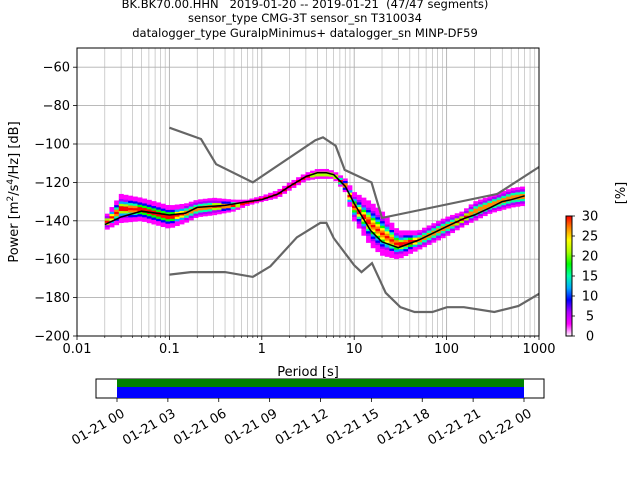 This screenshot has height=480, width=640. What do you see at coordinates (590, 297) in the screenshot?
I see `colorbar-tick-label: 10` at bounding box center [590, 297].